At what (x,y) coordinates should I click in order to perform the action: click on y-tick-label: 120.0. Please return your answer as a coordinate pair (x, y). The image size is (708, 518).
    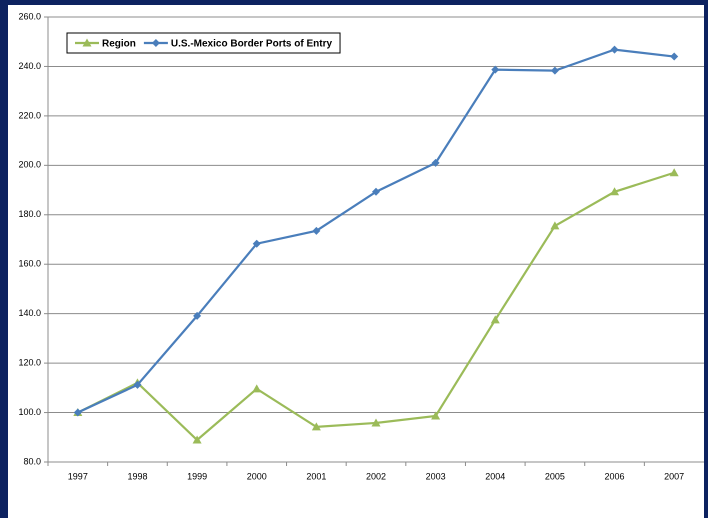
    Looking at the image, I should click on (29, 362).